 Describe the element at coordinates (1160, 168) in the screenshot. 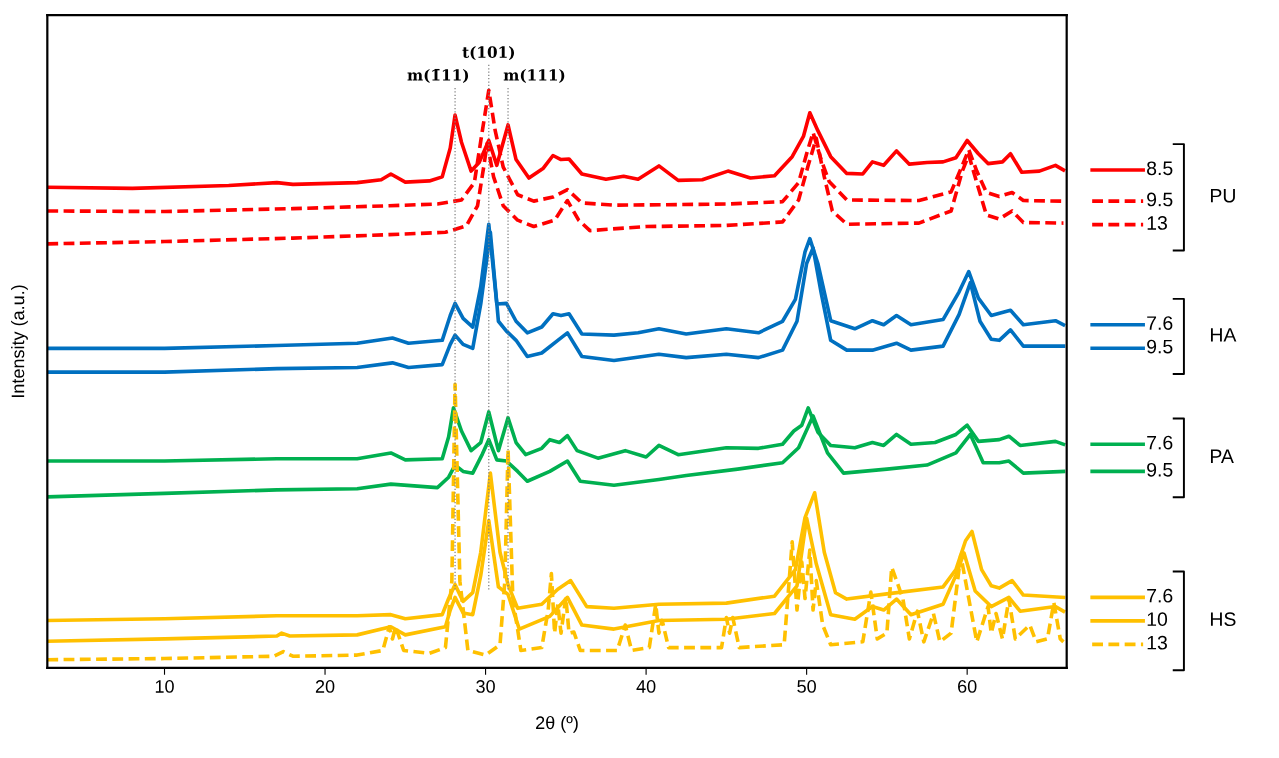

I see `legend-label: 8.5` at that location.